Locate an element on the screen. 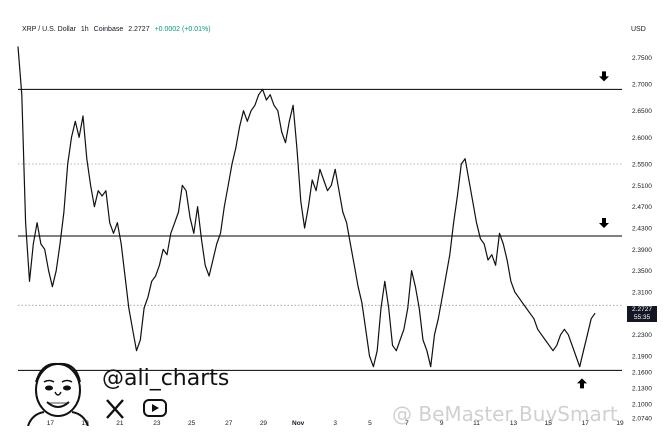 Image resolution: width=670 pixels, height=442 pixels. brand-block: @ali_charts is located at coordinates (123, 391).